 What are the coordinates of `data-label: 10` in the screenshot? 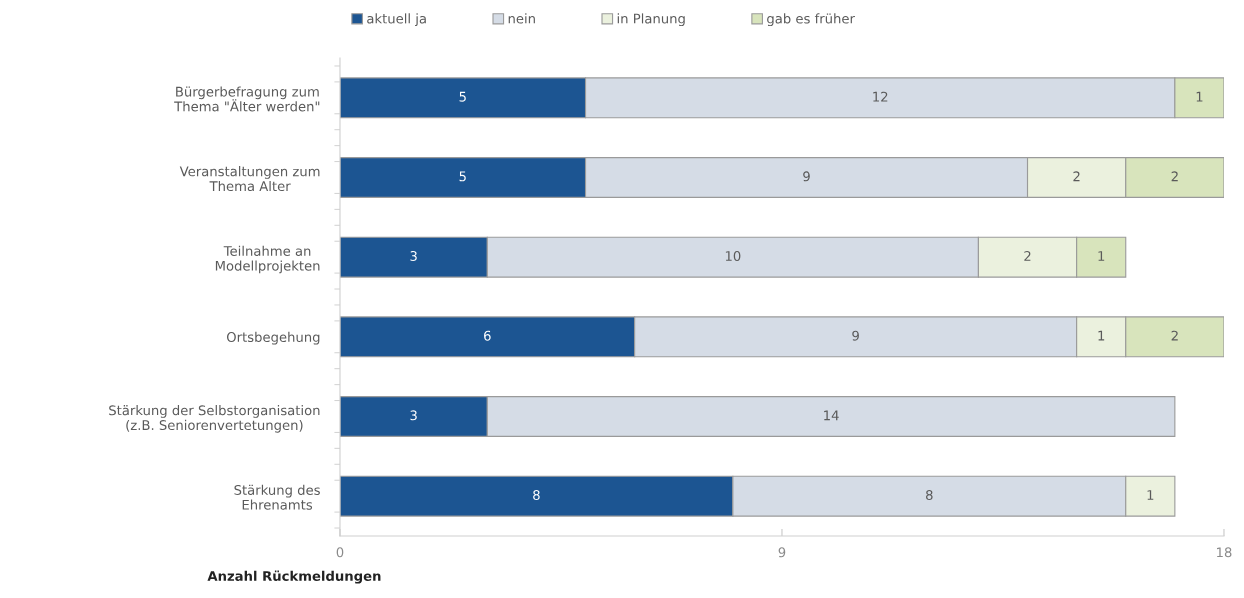 It's located at (733, 256).